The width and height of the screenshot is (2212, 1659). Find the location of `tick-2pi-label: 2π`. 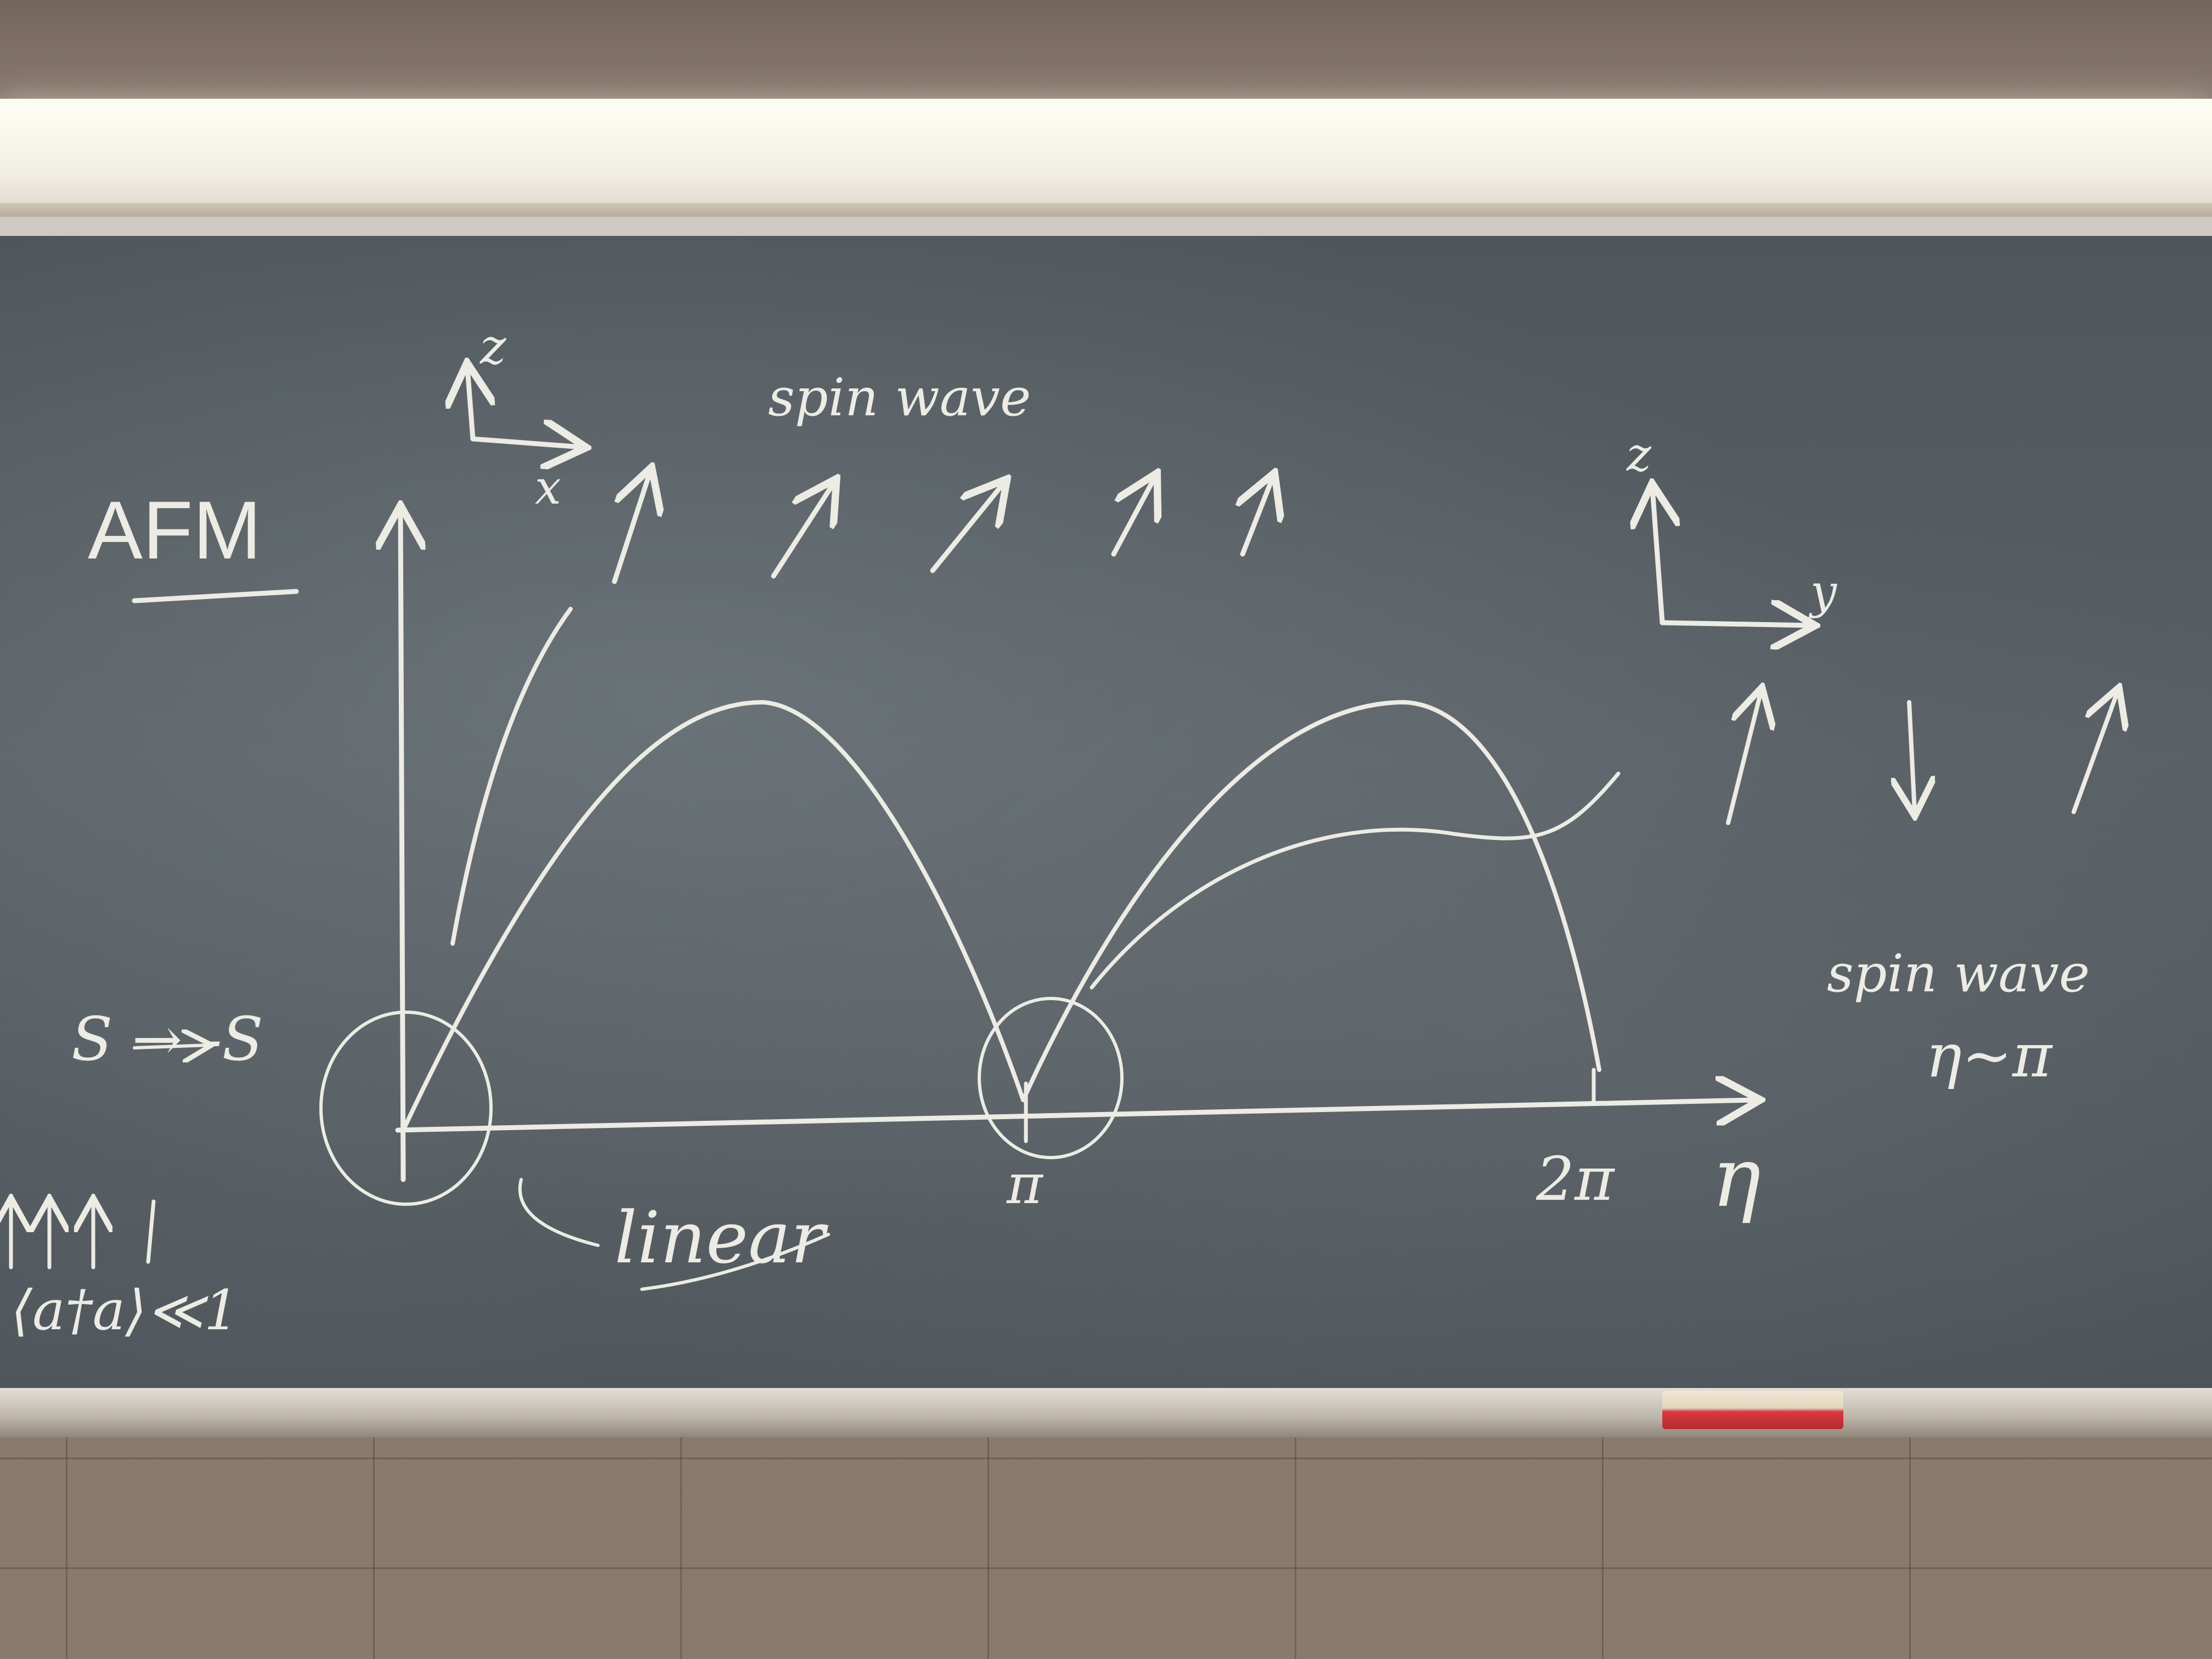

tick-2pi-label: 2π is located at coordinates (1575, 1179).